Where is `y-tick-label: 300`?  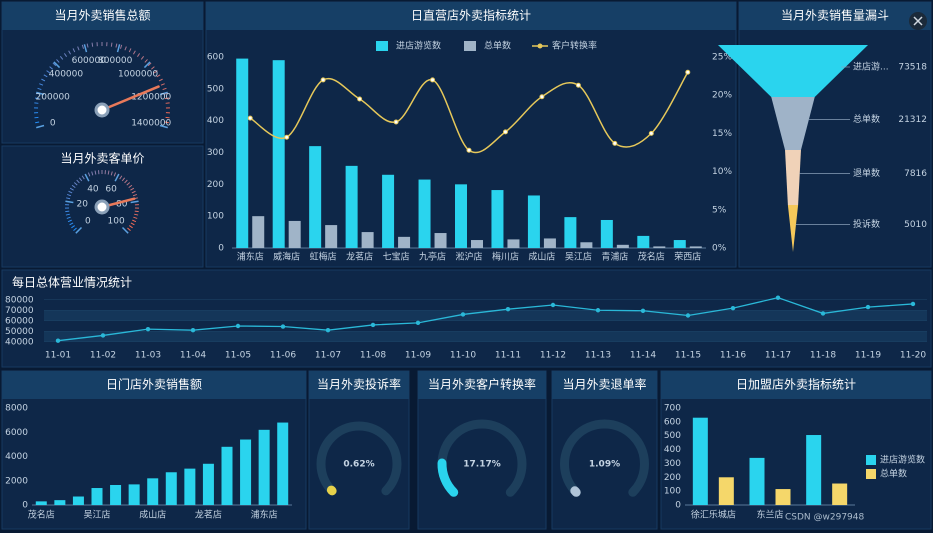 y-tick-label: 300 is located at coordinates (672, 464).